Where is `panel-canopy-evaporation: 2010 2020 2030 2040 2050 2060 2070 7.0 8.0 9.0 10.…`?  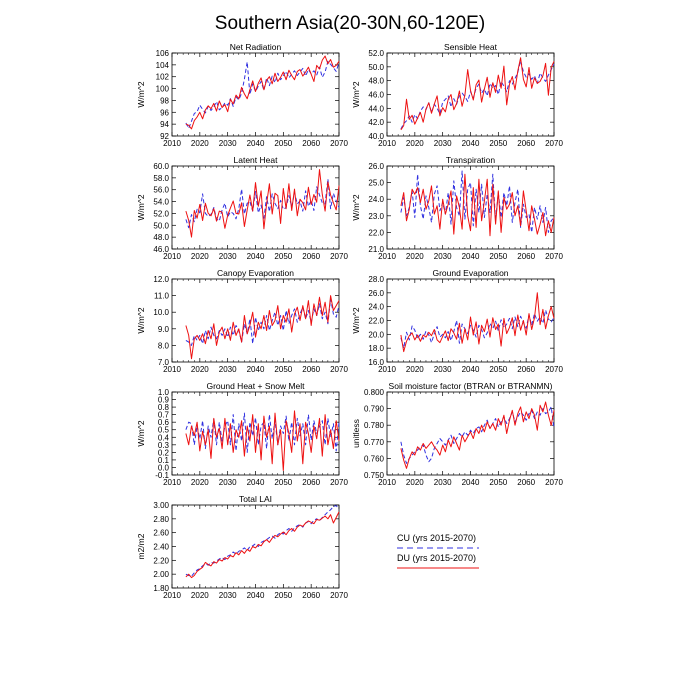
panel-canopy-evaporation: 2010 2020 2030 2040 2050 2060 2070 7.0 8.0 9.0 10.… is located at coordinates (242, 321).